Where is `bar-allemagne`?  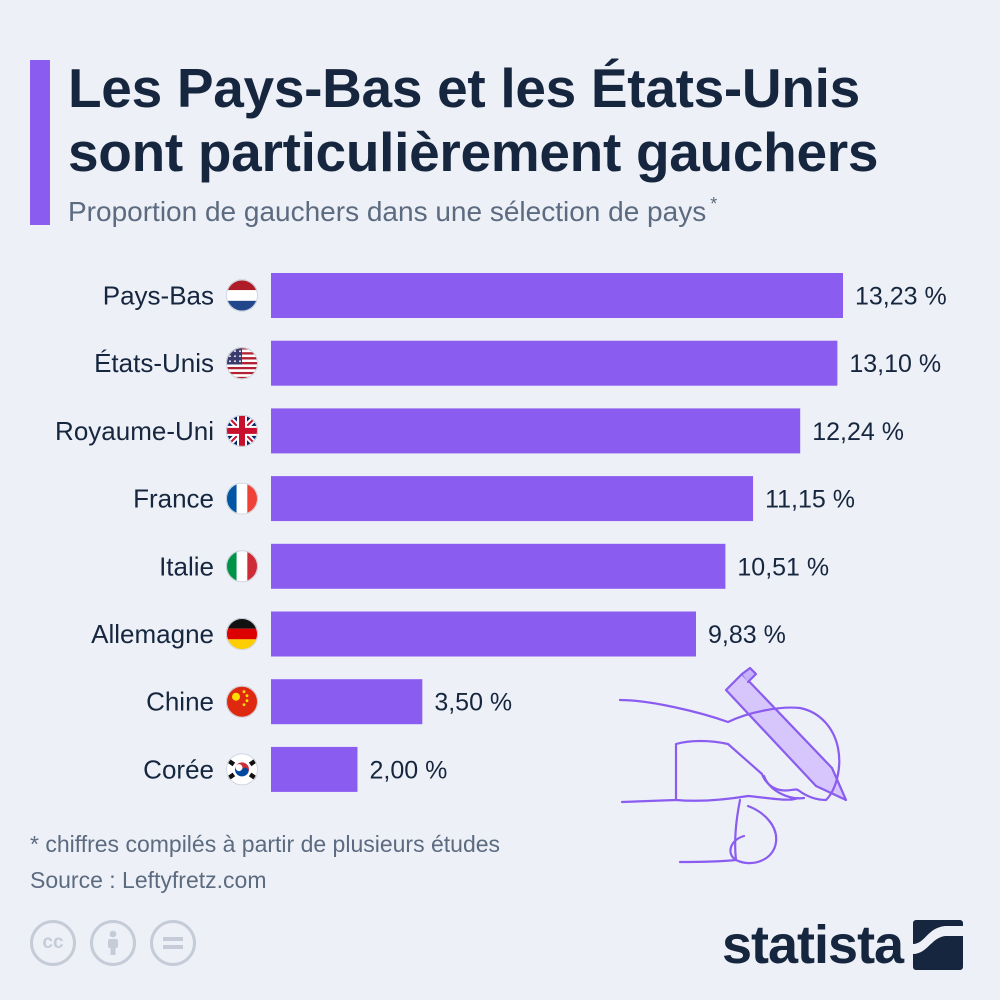
bar-allemagne is located at coordinates (484, 634).